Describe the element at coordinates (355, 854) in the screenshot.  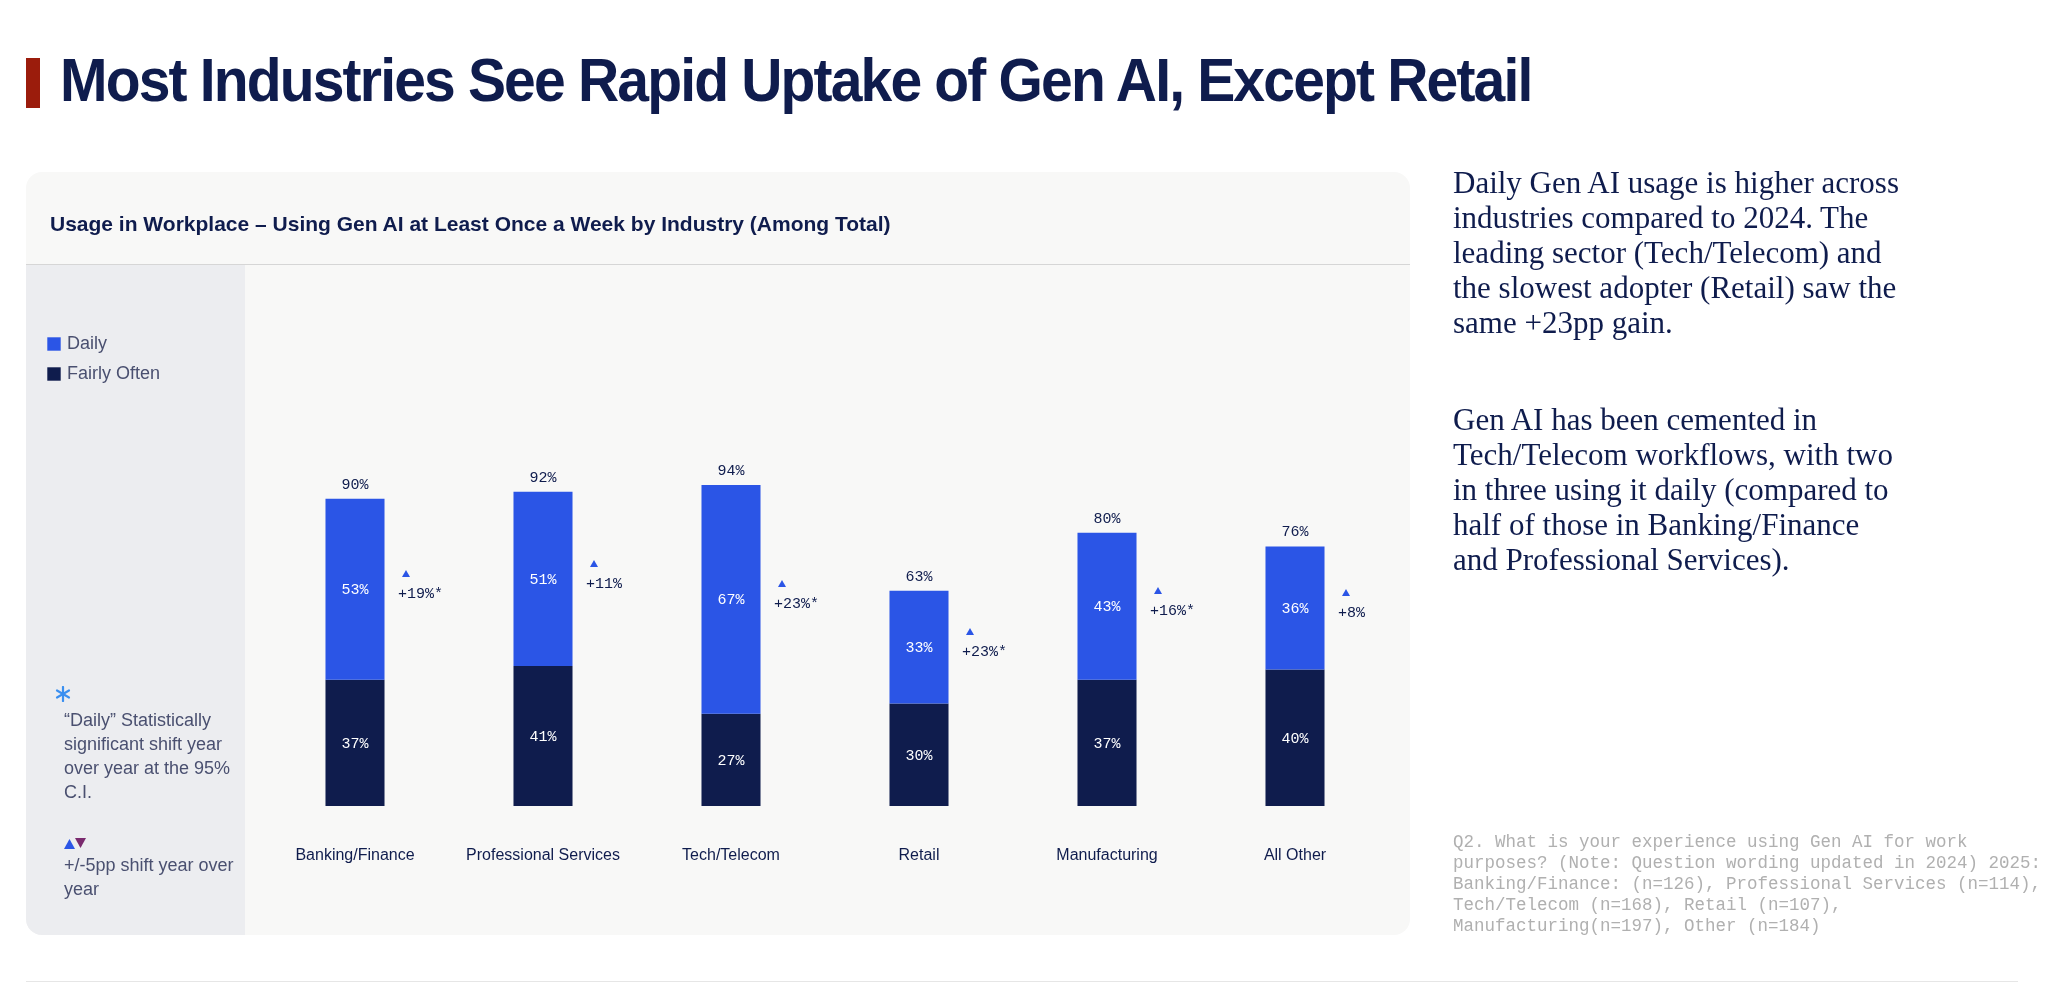
I see `x-tick-label: Banking/Finance` at that location.